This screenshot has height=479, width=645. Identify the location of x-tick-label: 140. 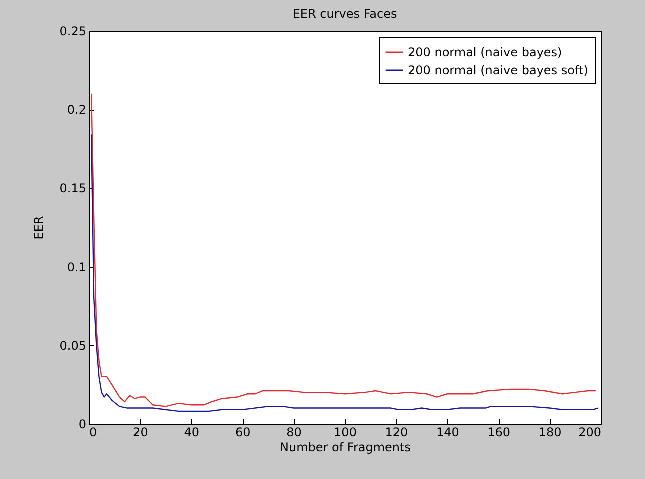
(448, 433).